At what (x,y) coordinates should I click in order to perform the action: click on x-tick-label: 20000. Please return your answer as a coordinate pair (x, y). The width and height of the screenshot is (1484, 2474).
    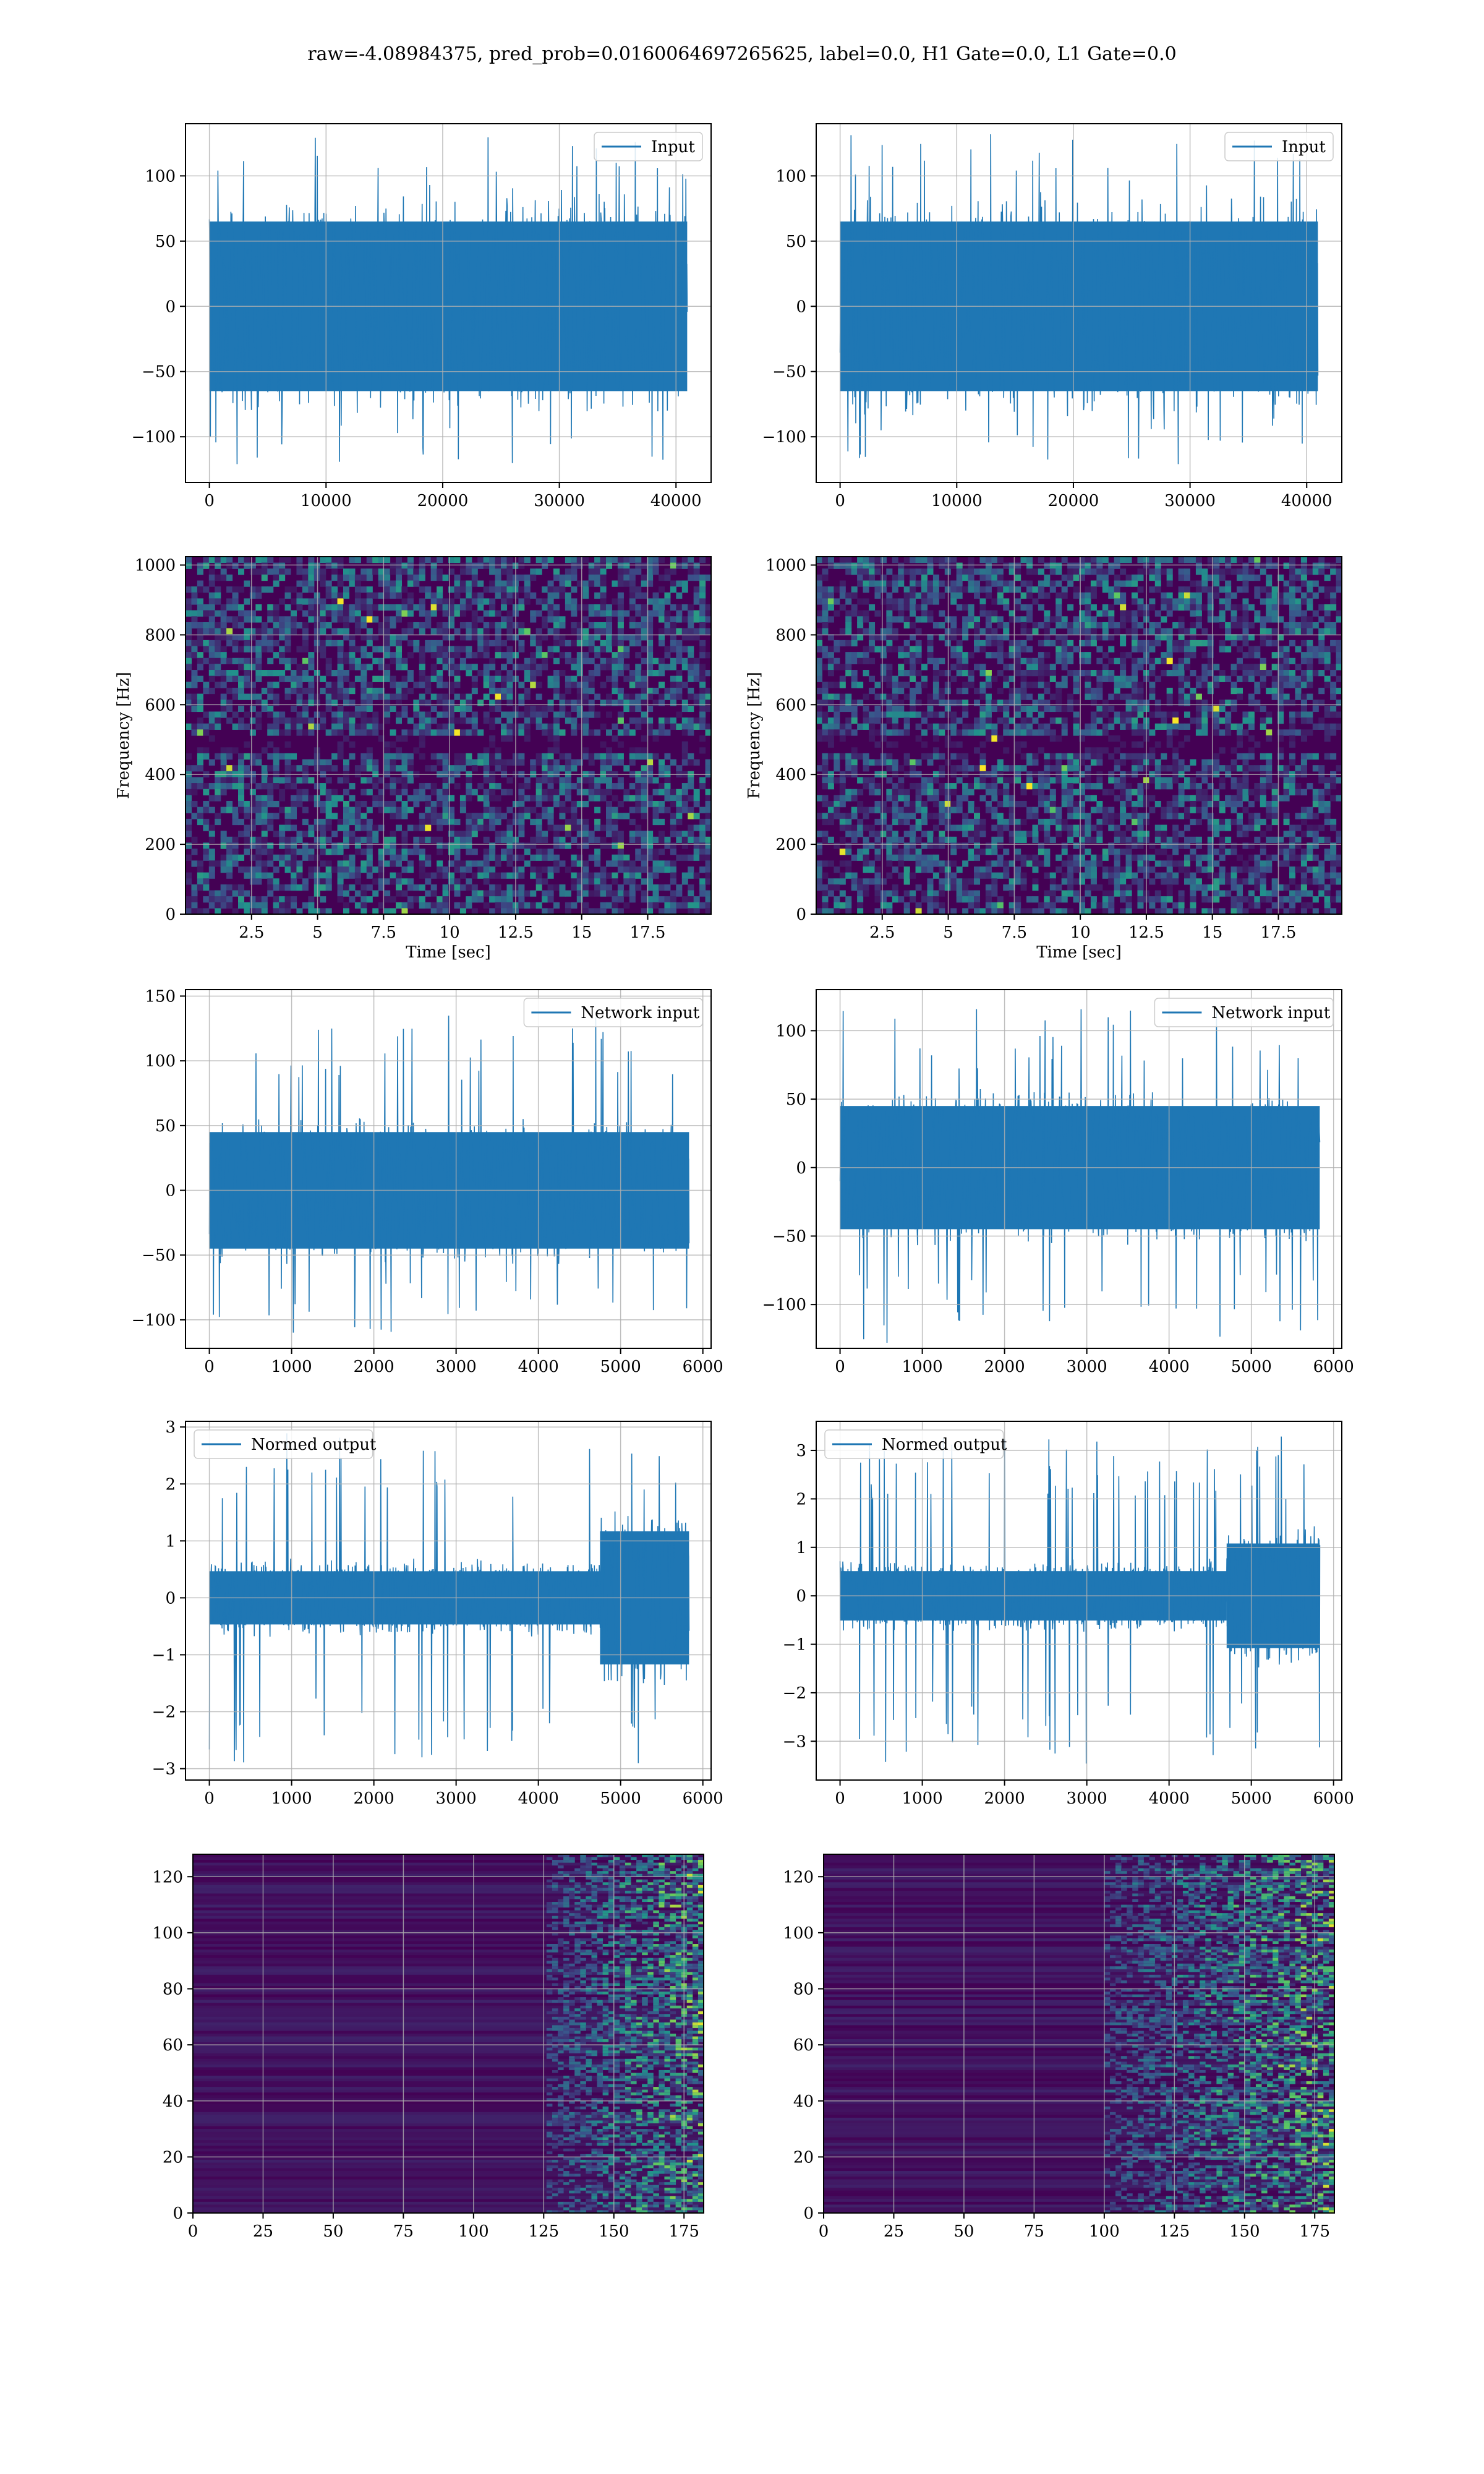
    Looking at the image, I should click on (443, 501).